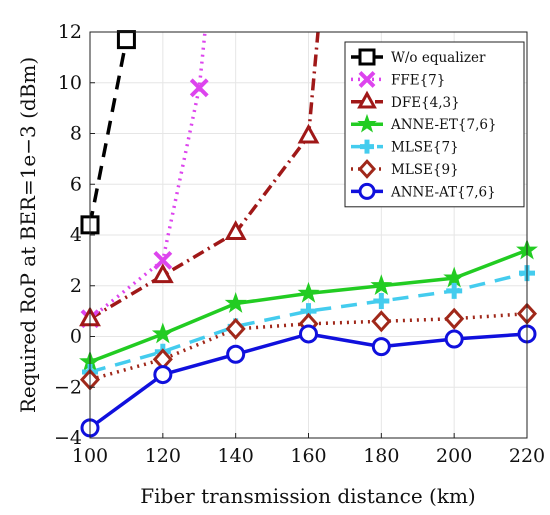 The image size is (550, 515). What do you see at coordinates (443, 125) in the screenshot?
I see `legend-label-3: ANNE-ET{7,6}` at bounding box center [443, 125].